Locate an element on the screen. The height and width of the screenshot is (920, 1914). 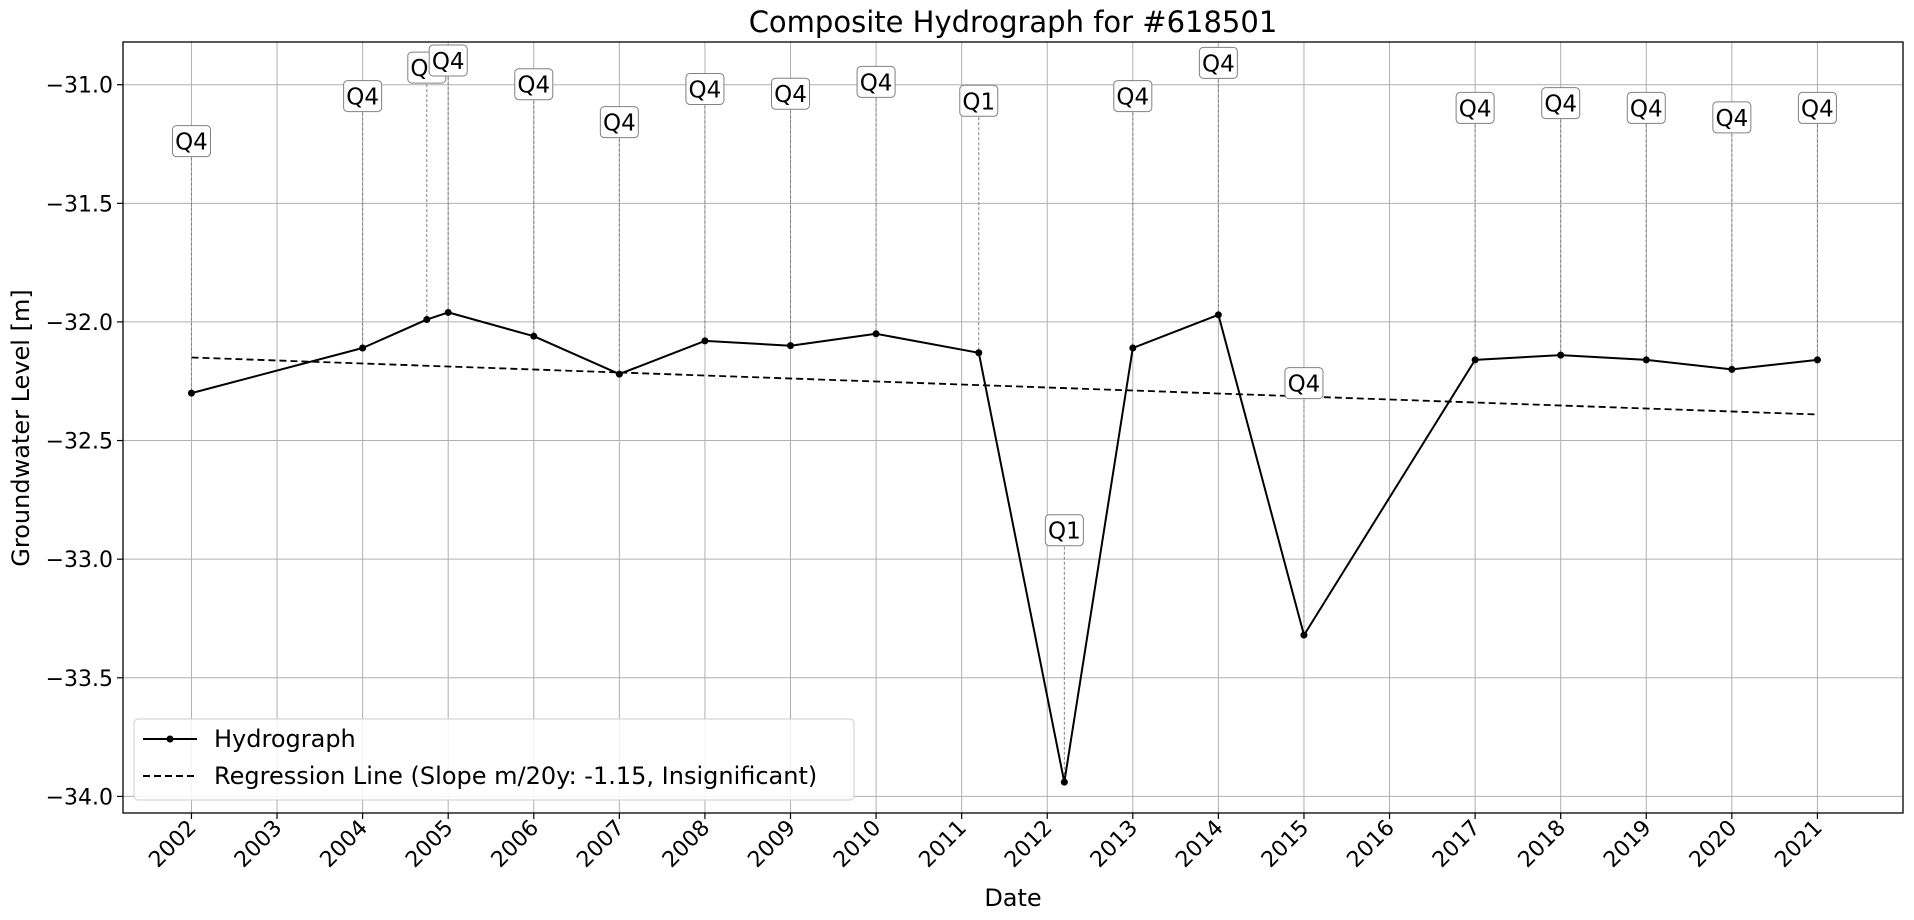
y-tick-label: −32.5 is located at coordinates (79, 442).